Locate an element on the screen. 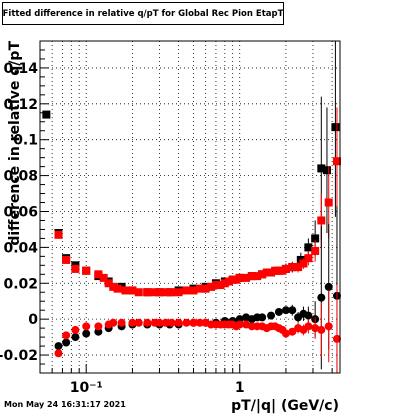 This screenshot has height=414, width=400. x-tick-label: 10⁻¹ is located at coordinates (86, 388).